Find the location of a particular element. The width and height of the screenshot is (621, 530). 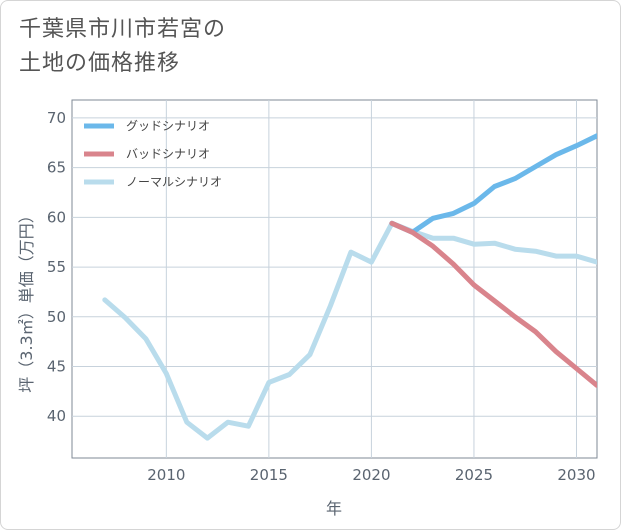

x-axis-ticks: 2010 2015 2020 2025 2030 is located at coordinates (371, 475).